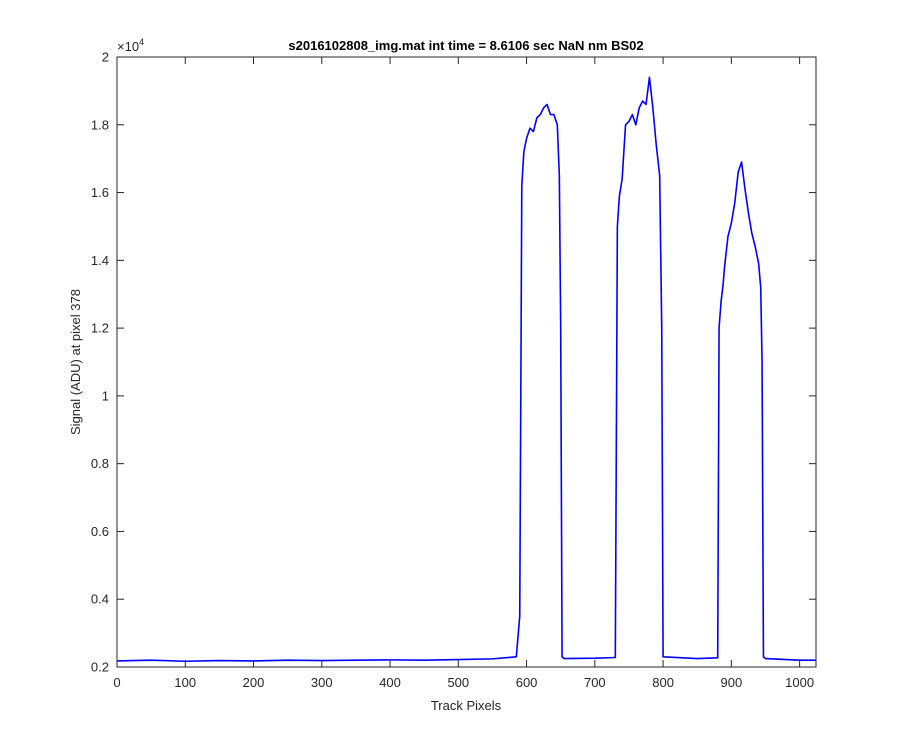 The height and width of the screenshot is (755, 900). What do you see at coordinates (458, 682) in the screenshot?
I see `x-tick-label: 500` at bounding box center [458, 682].